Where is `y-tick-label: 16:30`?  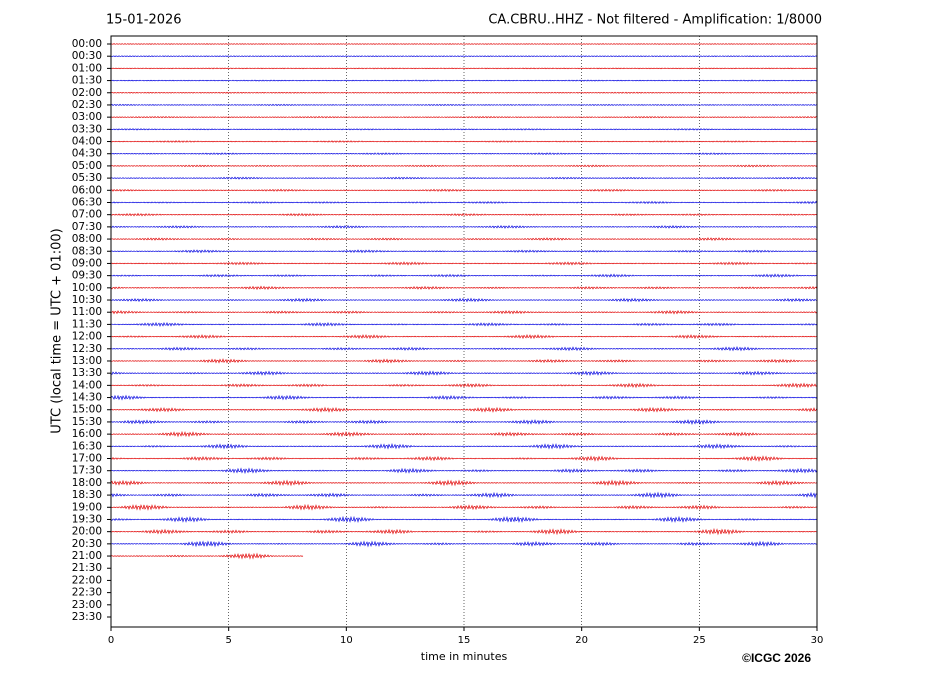 y-tick-label: 16:30 is located at coordinates (87, 446).